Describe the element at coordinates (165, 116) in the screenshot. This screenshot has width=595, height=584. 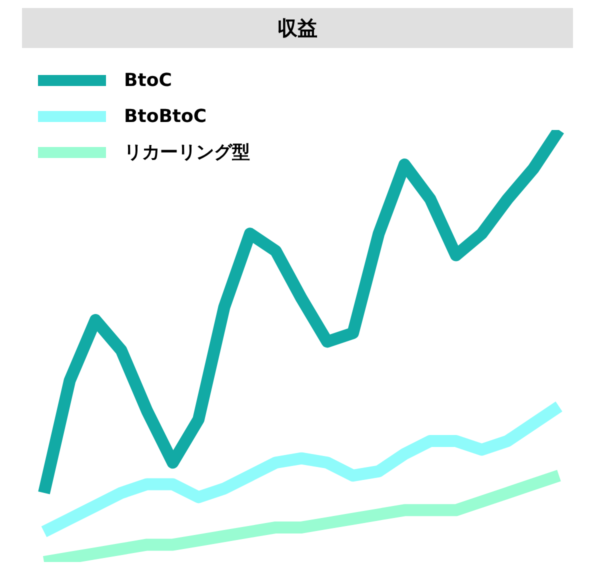
I see `legend-label: BtoBtoC` at that location.